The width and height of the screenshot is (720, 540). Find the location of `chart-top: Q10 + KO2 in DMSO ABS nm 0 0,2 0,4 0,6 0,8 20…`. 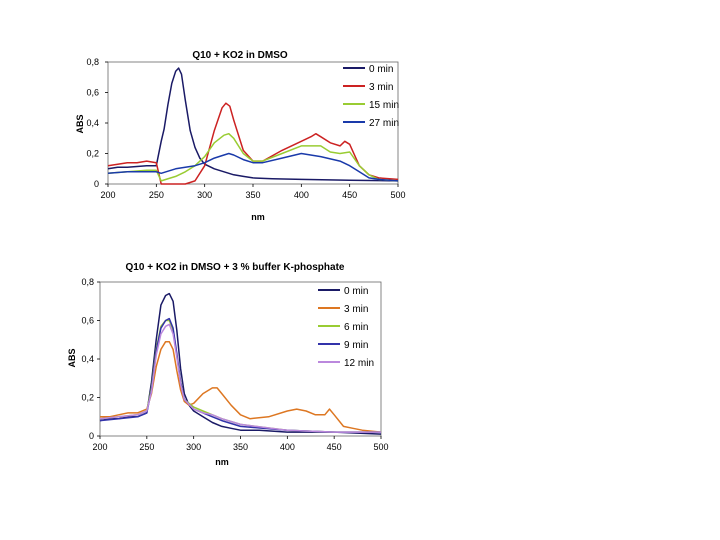

chart-top: Q10 + KO2 in DMSO ABS nm 0 0,2 0,4 0,6 0,8 20… is located at coordinates (240, 136).